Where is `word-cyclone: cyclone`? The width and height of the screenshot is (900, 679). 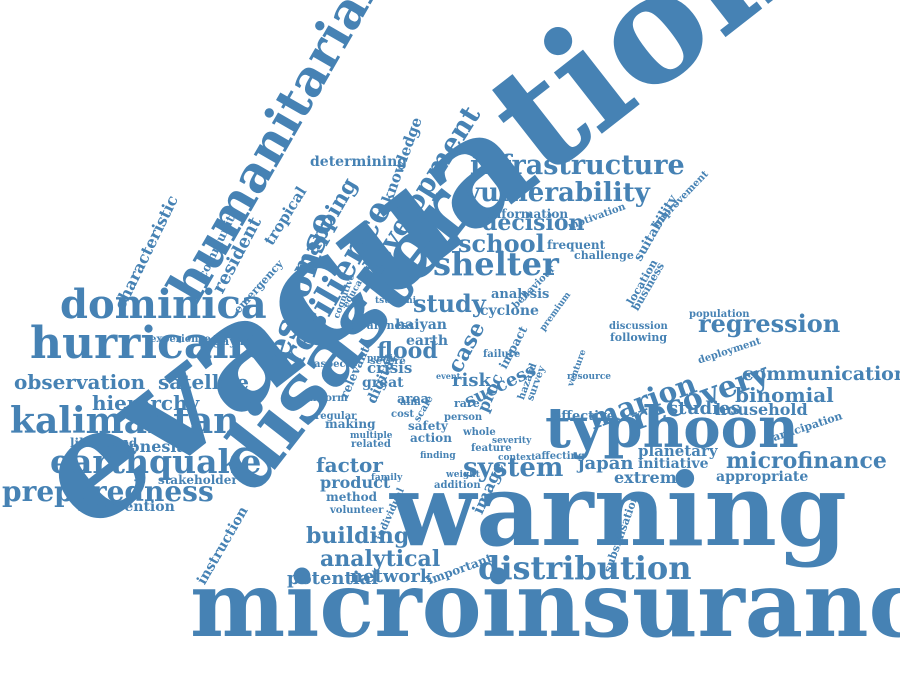 word-cyclone: cyclone is located at coordinates (509, 311).